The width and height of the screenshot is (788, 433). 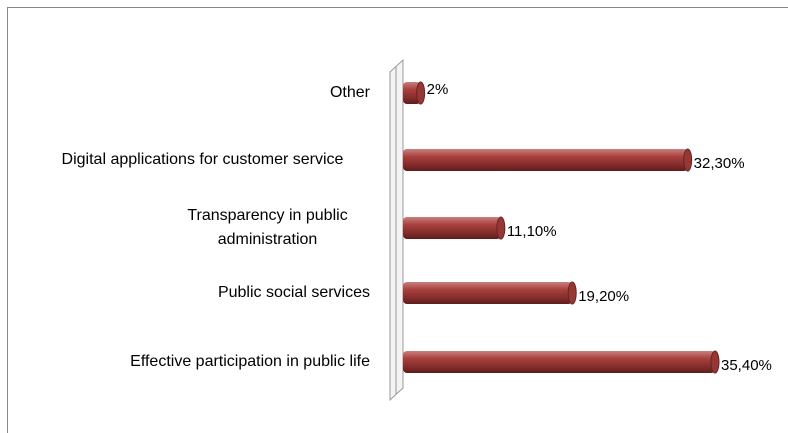 I want to click on value-label: 11,10%, so click(x=532, y=231).